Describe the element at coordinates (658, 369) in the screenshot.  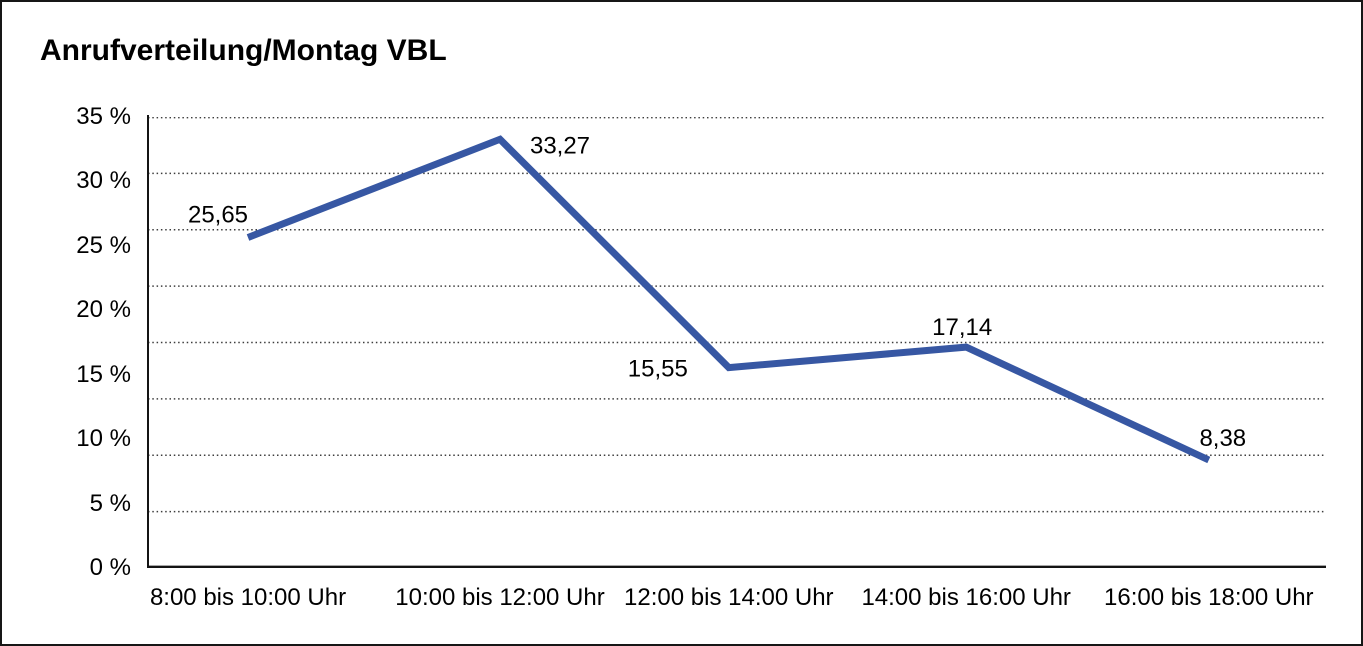
I see `data-point-label: 15,55` at that location.